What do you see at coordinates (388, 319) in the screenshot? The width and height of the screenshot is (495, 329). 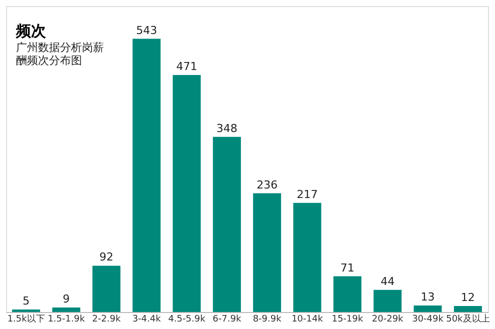 I see `x-tick-label: 20-29k` at bounding box center [388, 319].